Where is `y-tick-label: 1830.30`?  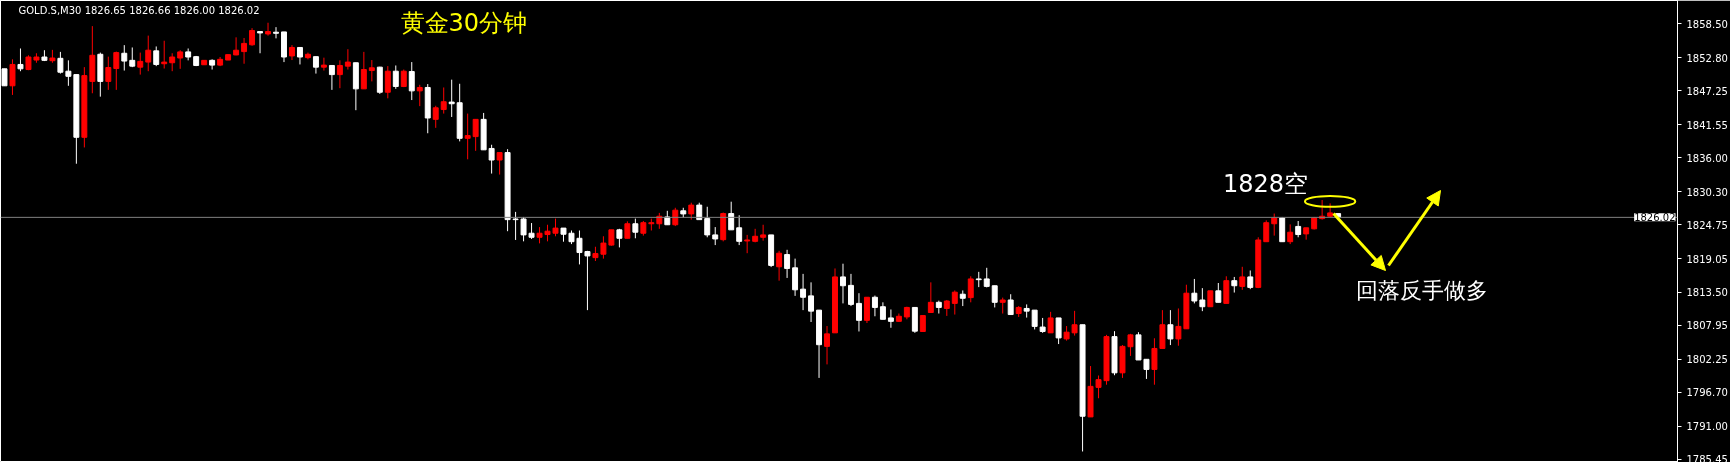 y-tick-label: 1830.30 is located at coordinates (1707, 192).